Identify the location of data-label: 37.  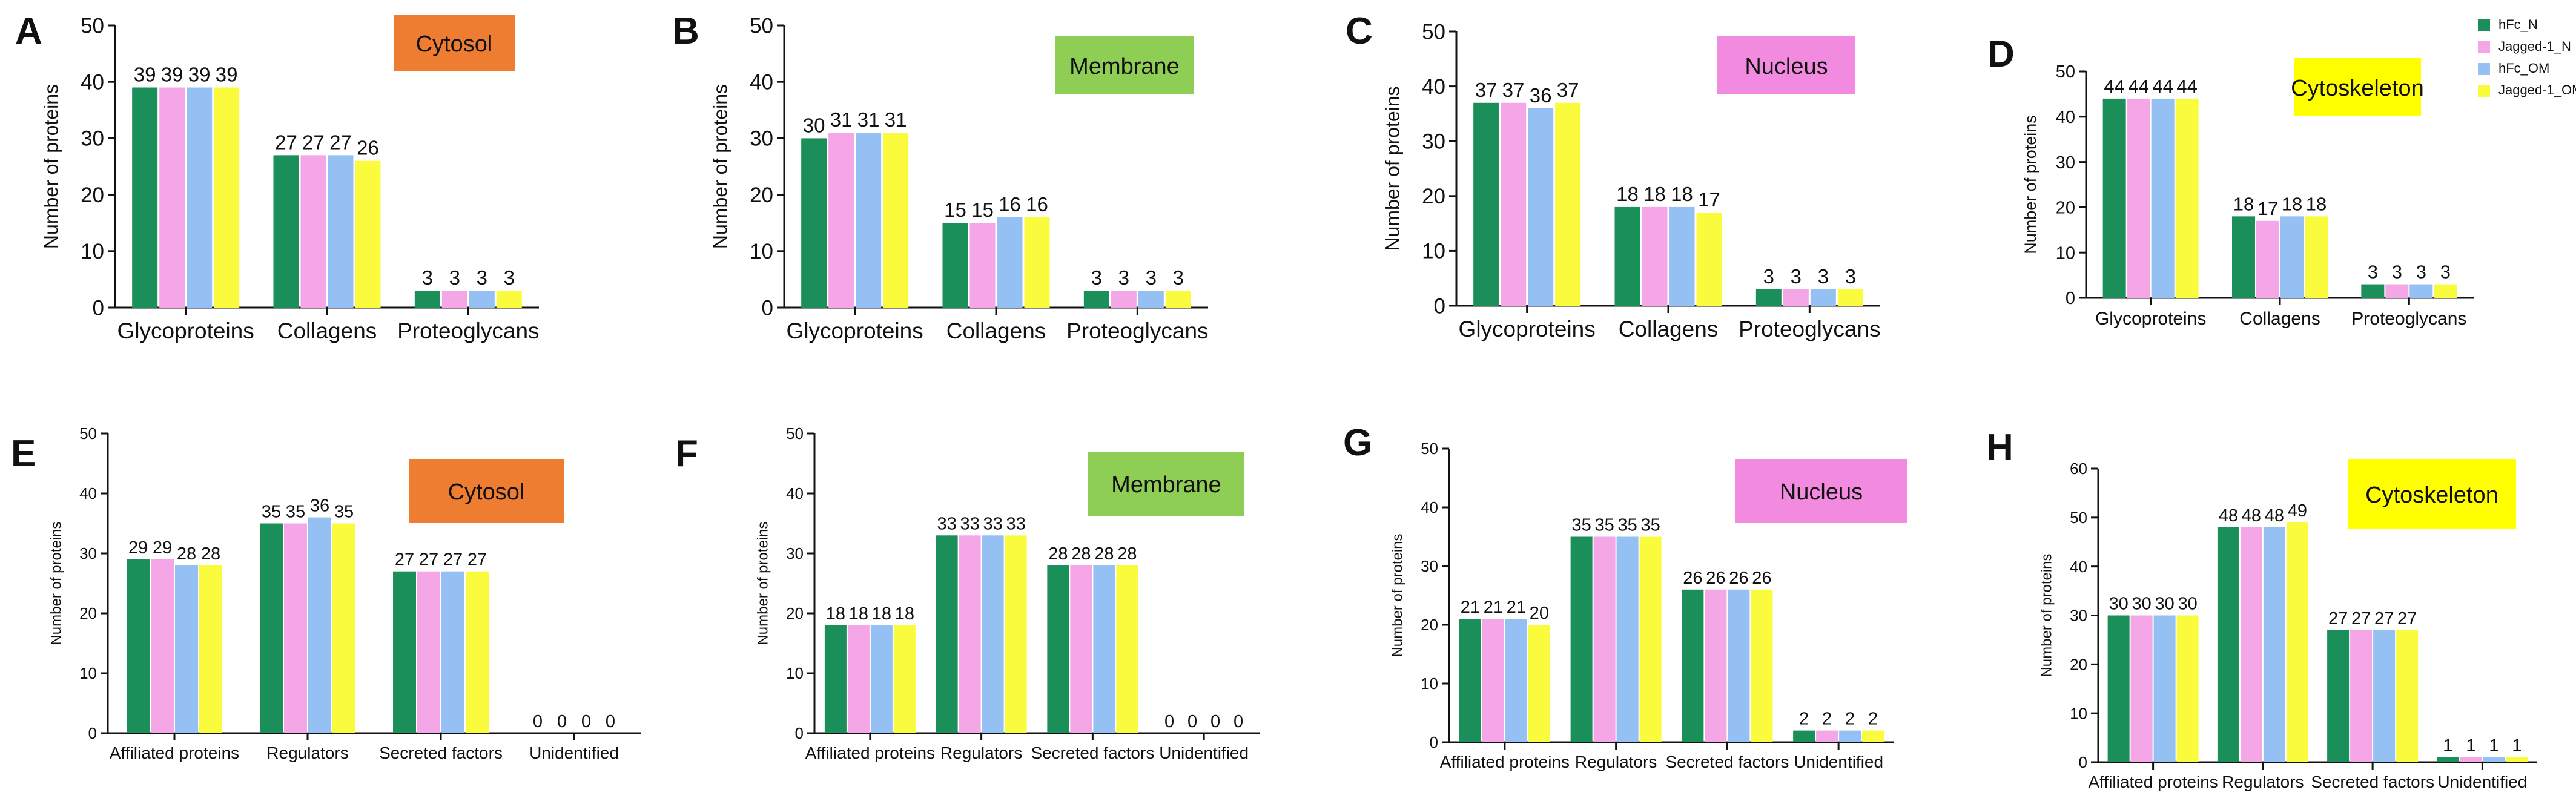
(1486, 90).